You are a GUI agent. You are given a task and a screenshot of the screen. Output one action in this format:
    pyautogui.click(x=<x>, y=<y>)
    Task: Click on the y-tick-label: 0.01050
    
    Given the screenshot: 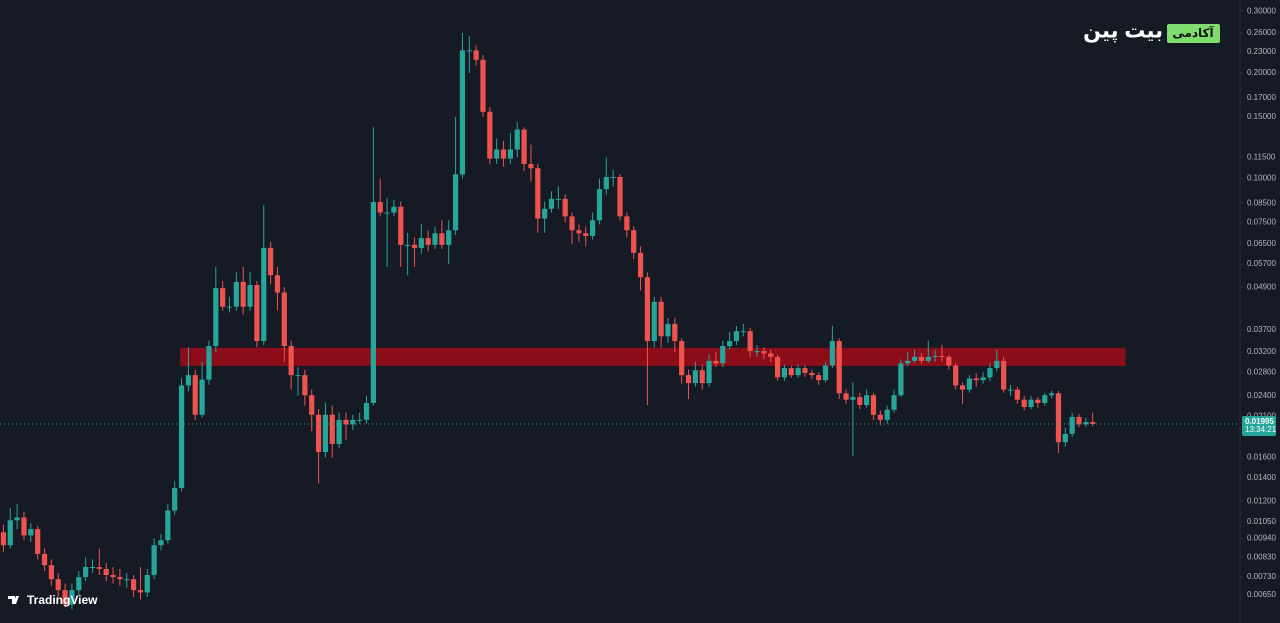 What is the action you would take?
    pyautogui.click(x=1261, y=521)
    